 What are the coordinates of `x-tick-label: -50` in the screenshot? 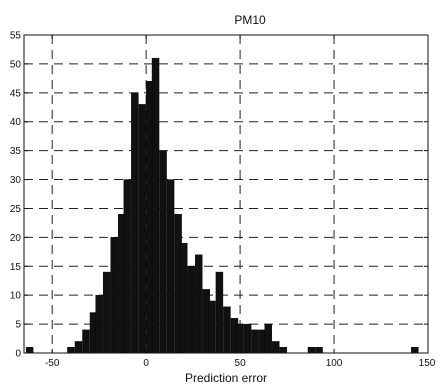 It's located at (52, 363).